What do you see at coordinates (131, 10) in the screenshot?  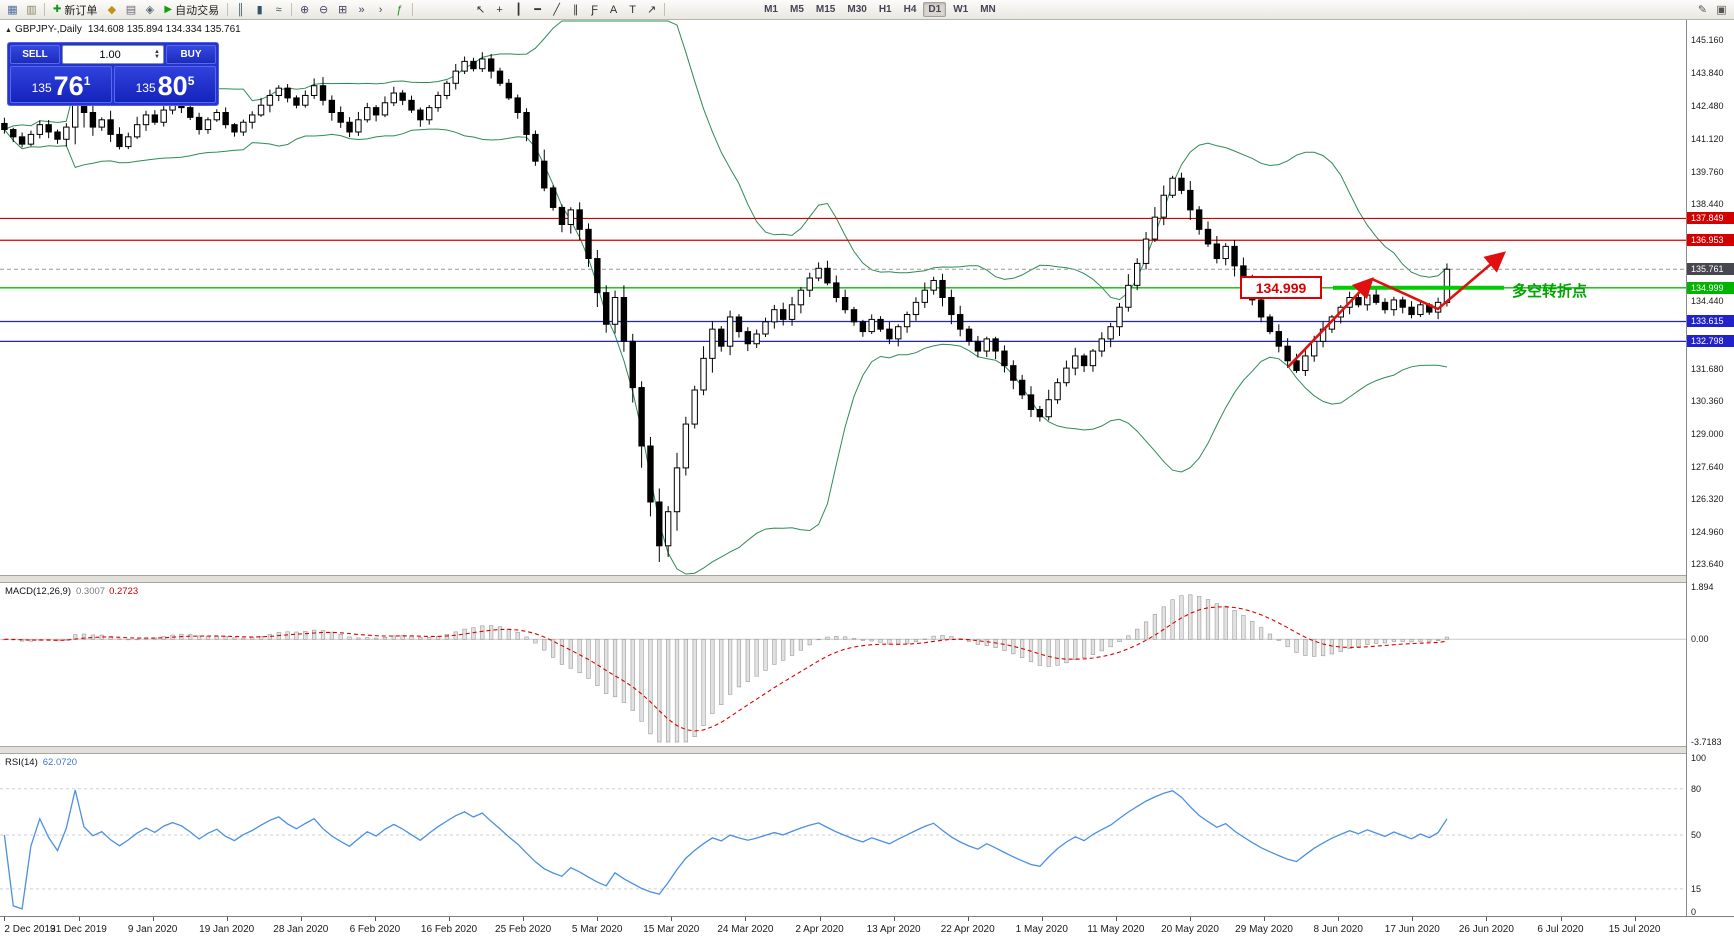 I see `data-window-icon: ▤` at bounding box center [131, 10].